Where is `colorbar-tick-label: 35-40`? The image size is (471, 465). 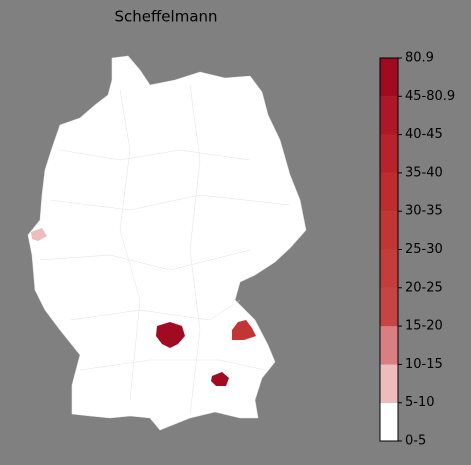
colorbar-tick-label: 35-40 is located at coordinates (424, 172).